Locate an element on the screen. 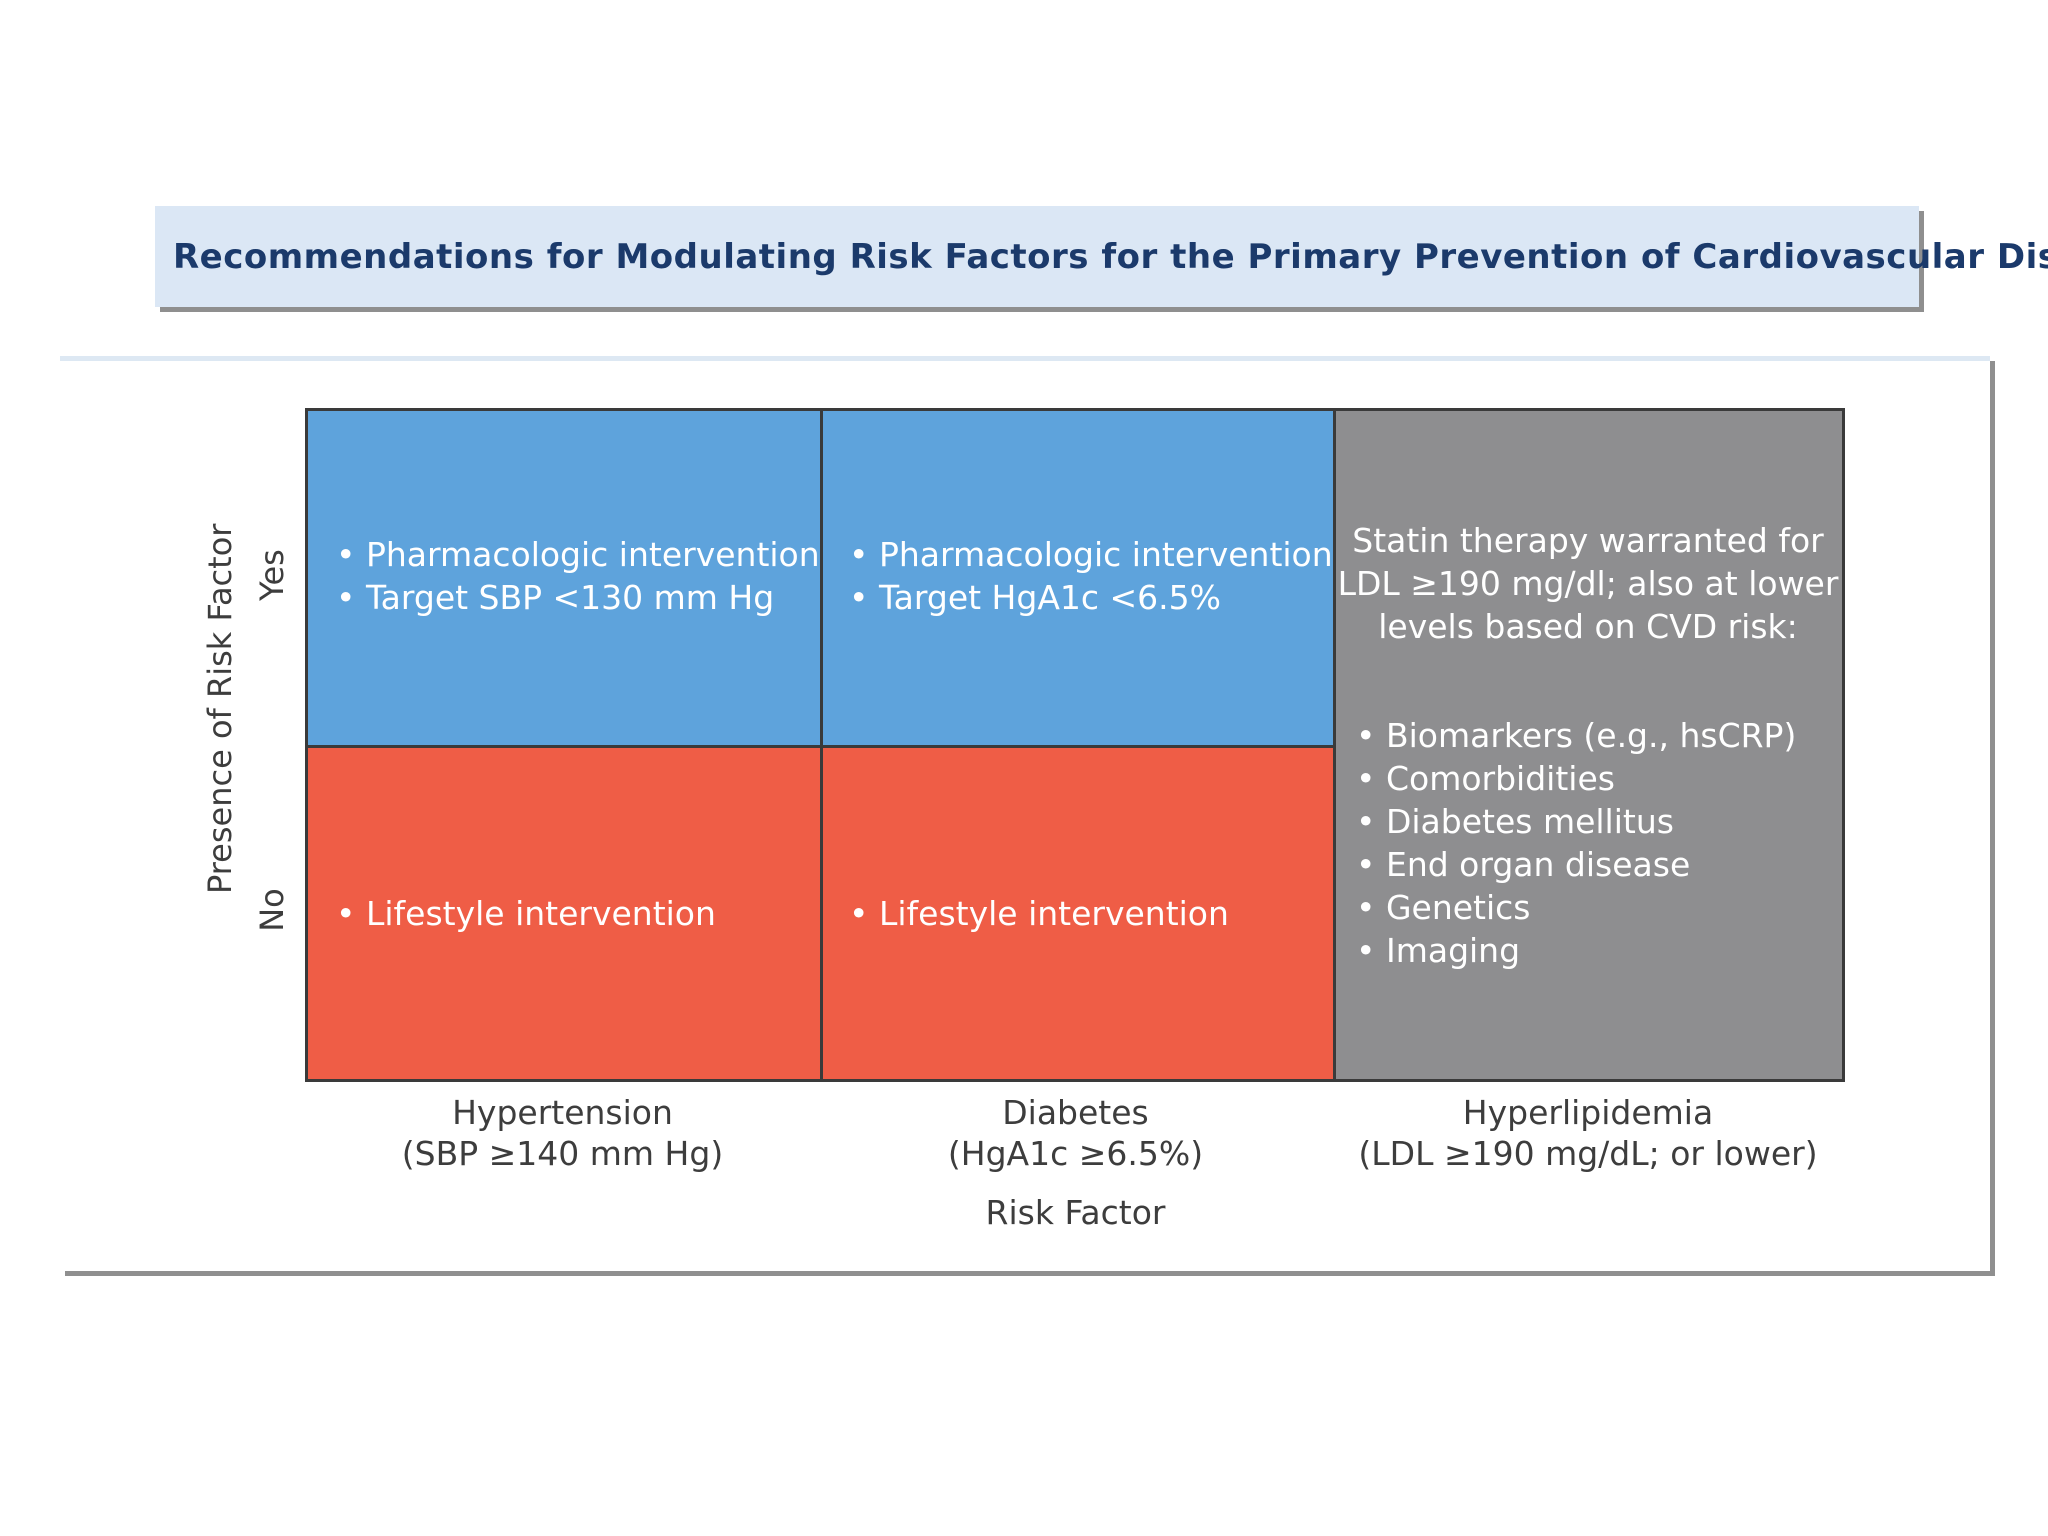 This screenshot has height=1536, width=2048. cell-diabetes-no: Lifestyle intervention is located at coordinates (1077, 912).